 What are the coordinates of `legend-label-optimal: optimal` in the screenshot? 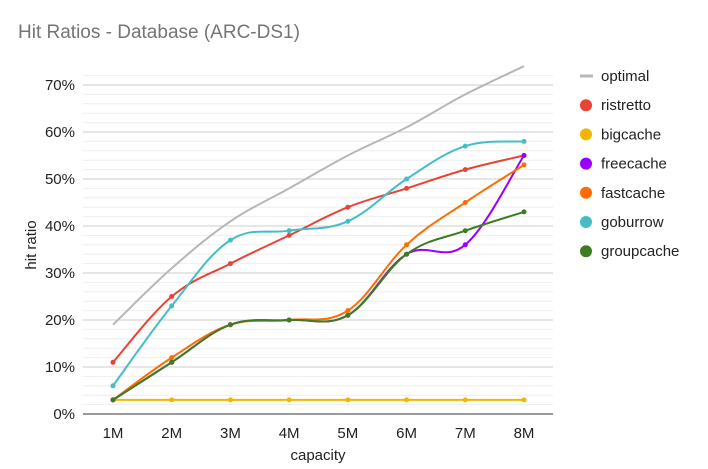 It's located at (625, 76).